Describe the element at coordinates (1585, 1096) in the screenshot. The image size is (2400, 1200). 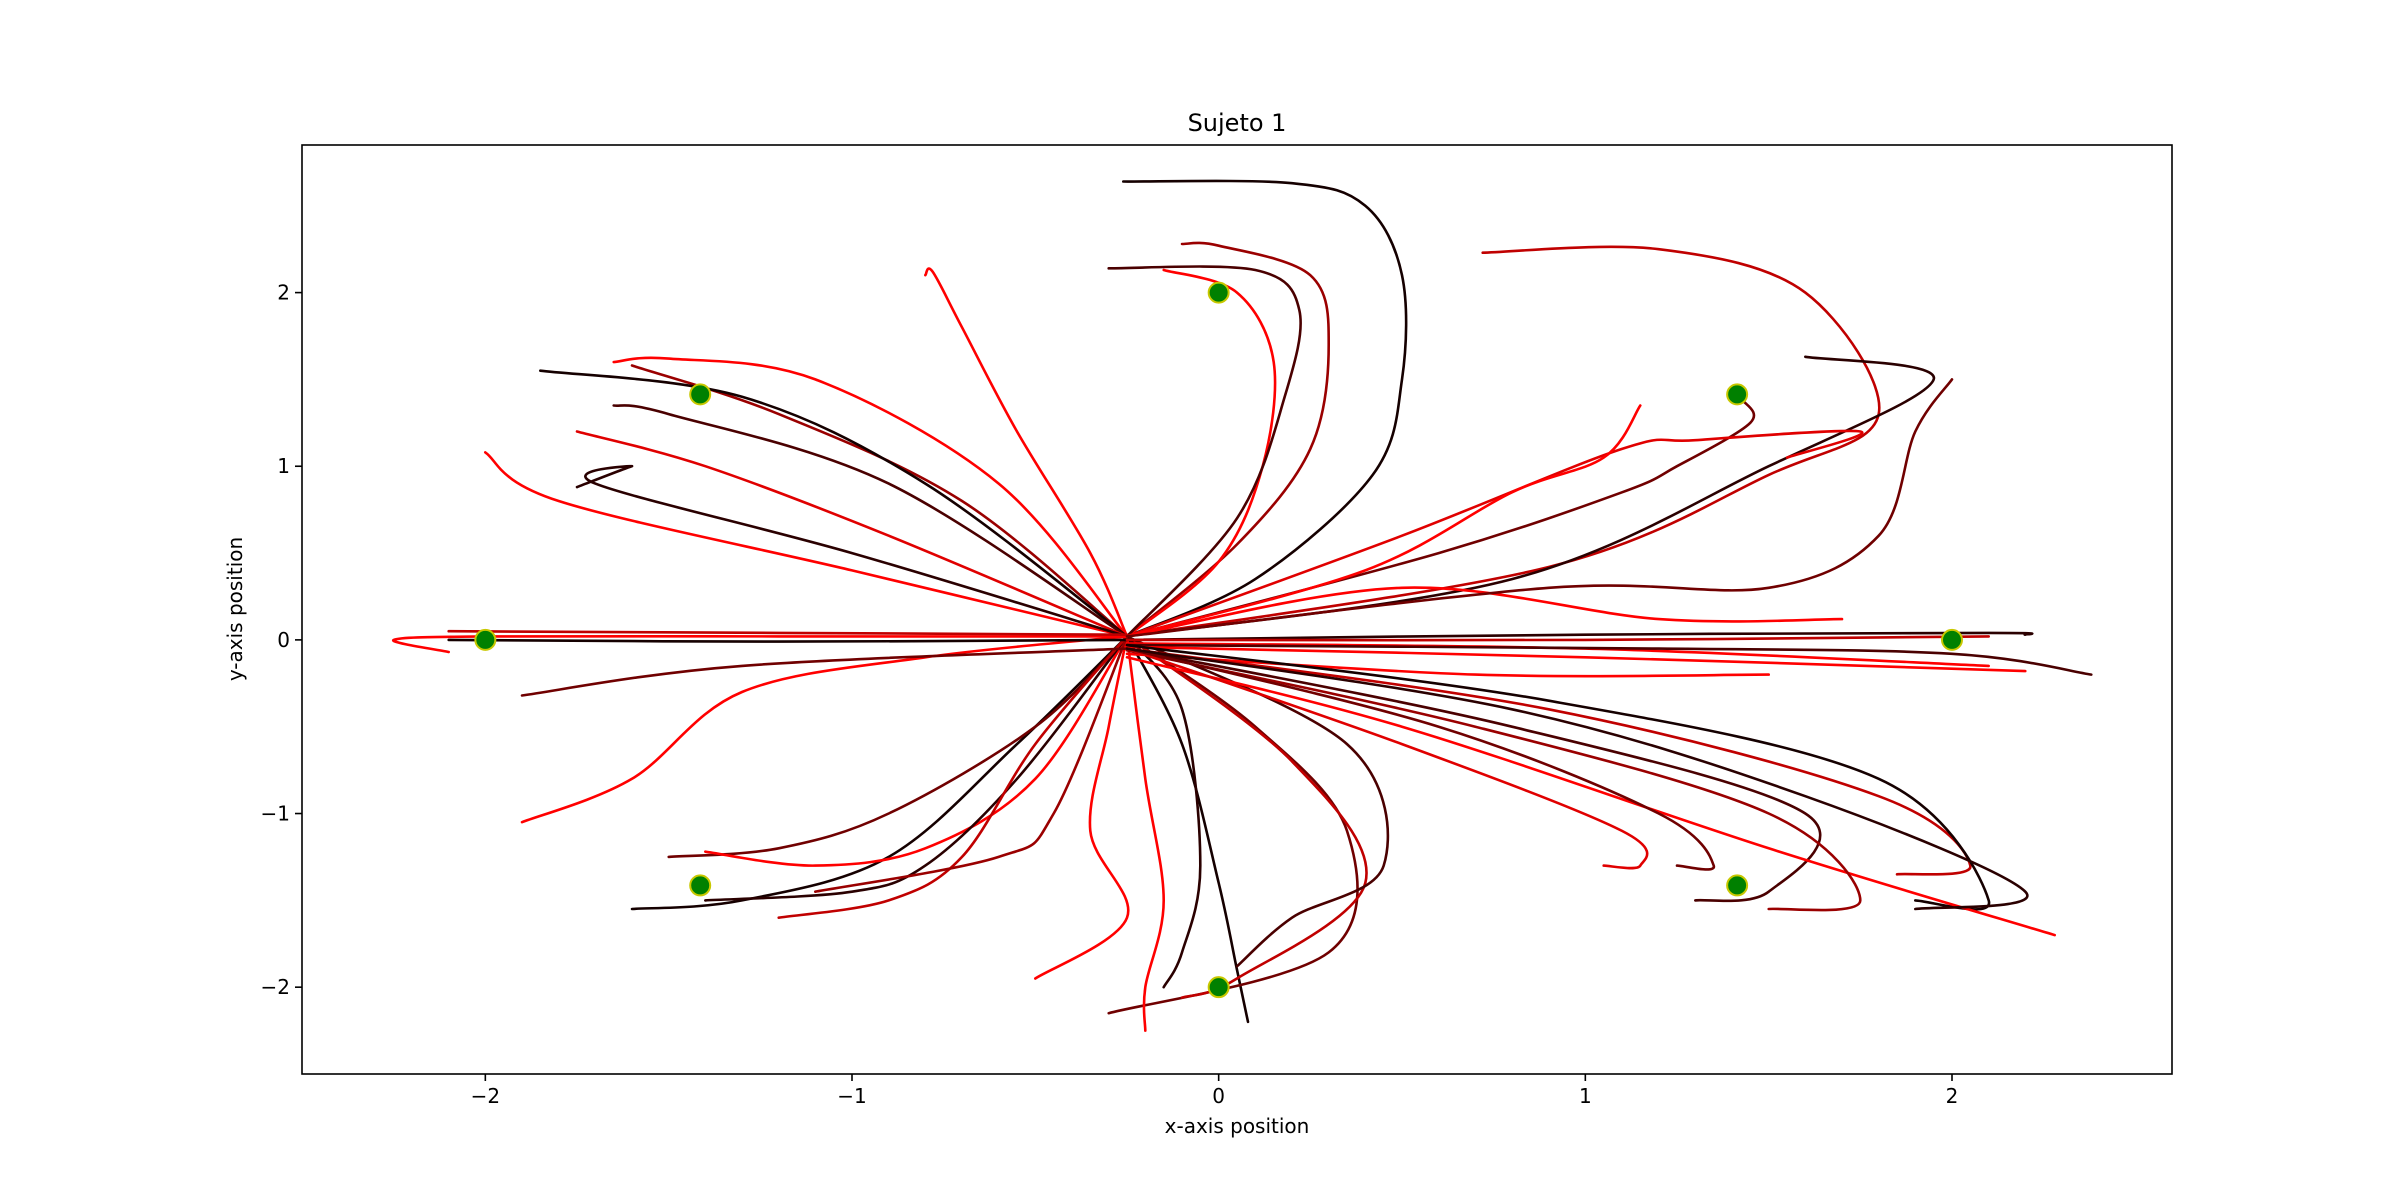
I see `x-tick-label: 1` at that location.